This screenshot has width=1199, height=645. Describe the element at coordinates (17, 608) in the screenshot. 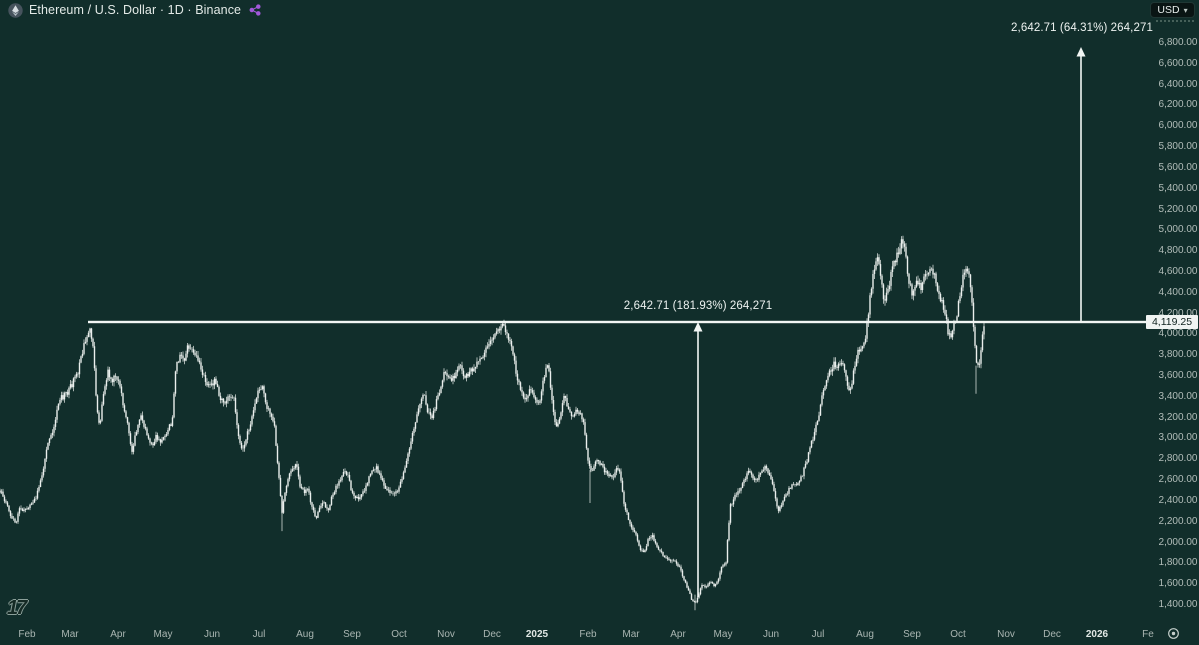

I see `tradingview-logo: 17` at that location.